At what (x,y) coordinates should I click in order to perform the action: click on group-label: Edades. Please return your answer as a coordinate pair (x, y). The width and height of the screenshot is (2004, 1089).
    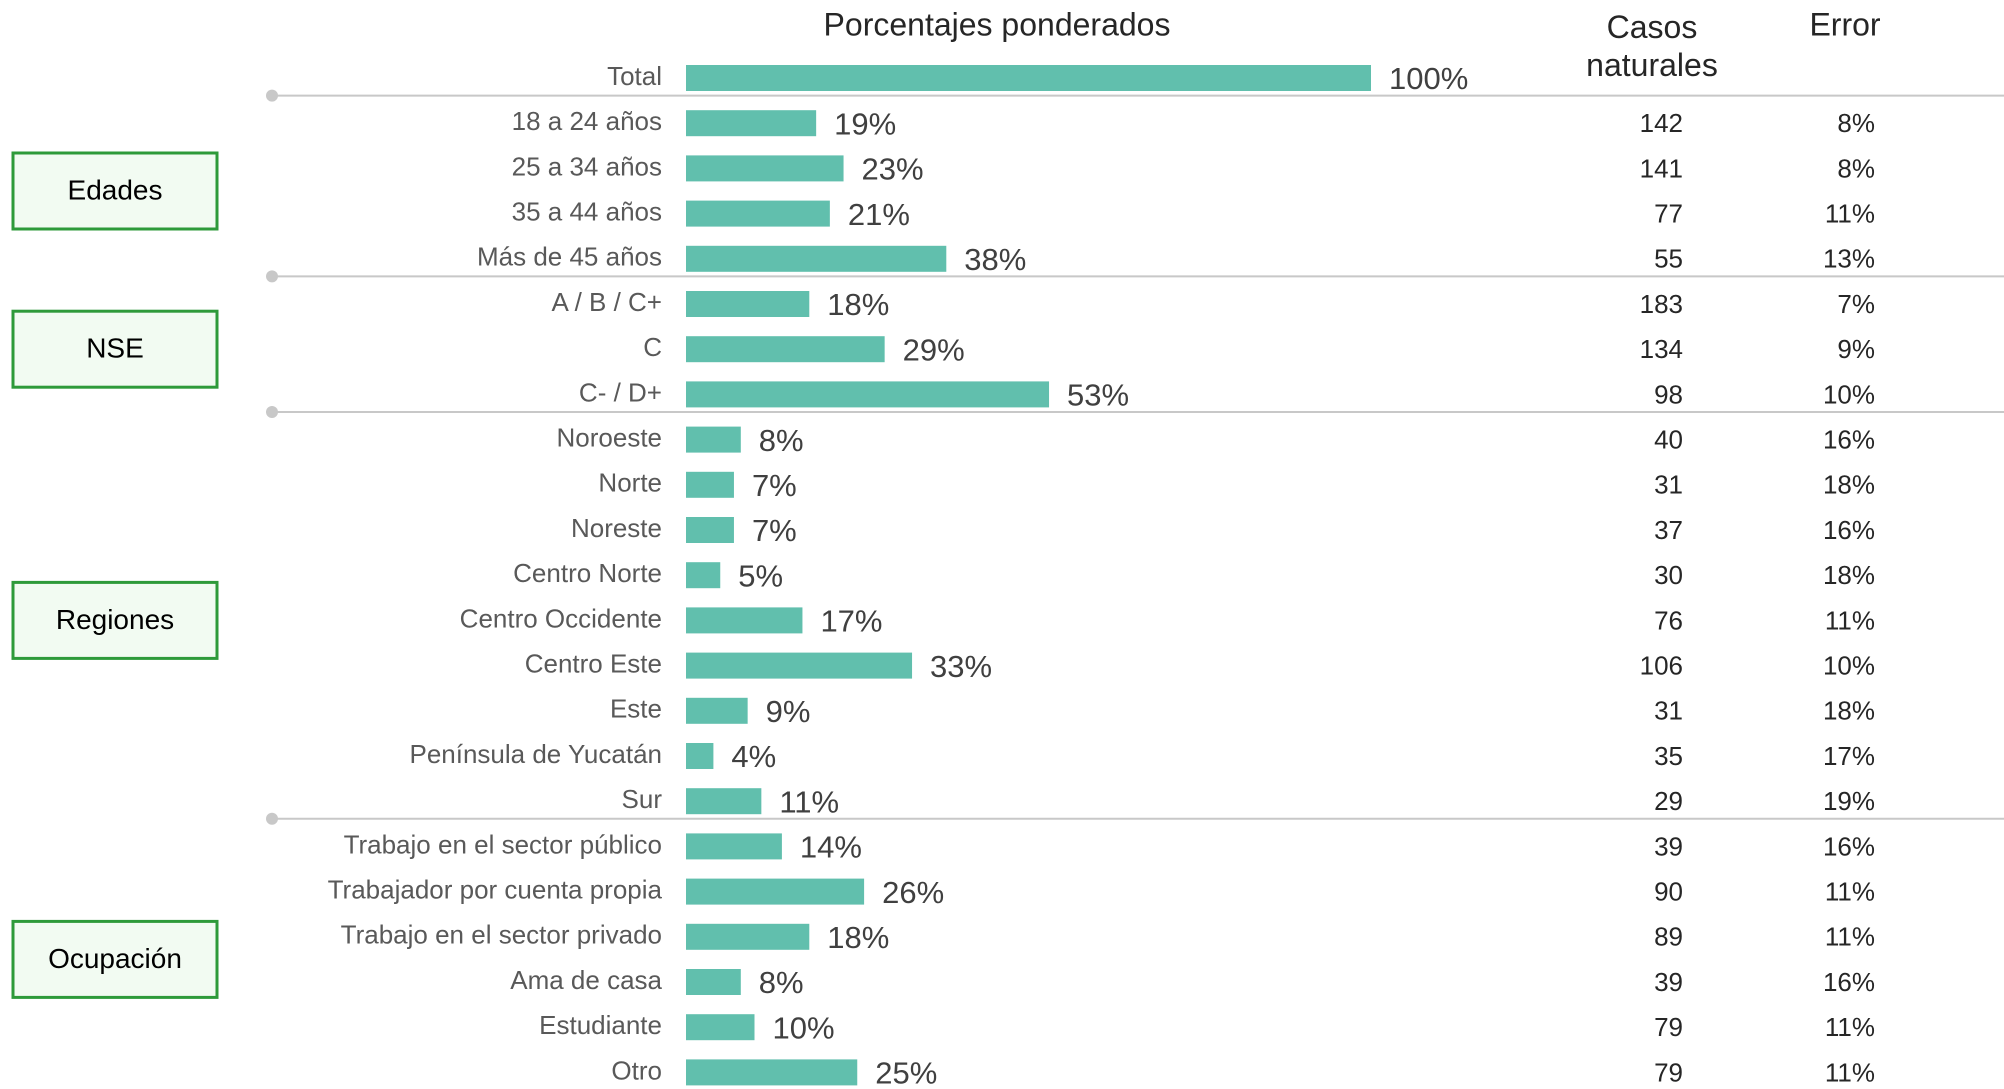
    Looking at the image, I should click on (115, 189).